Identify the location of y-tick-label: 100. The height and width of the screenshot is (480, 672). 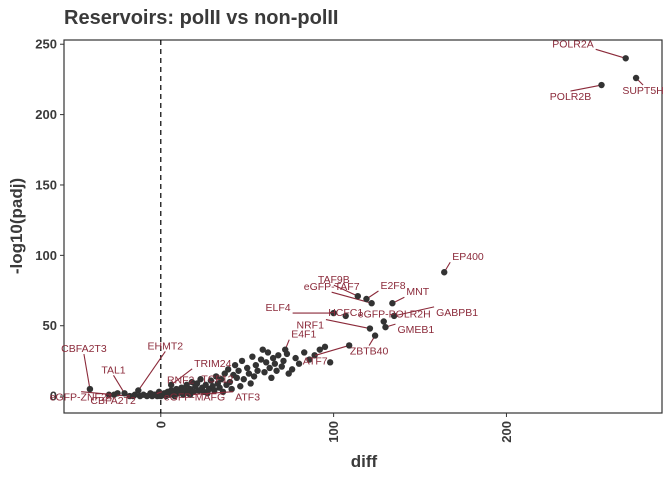
(46, 255).